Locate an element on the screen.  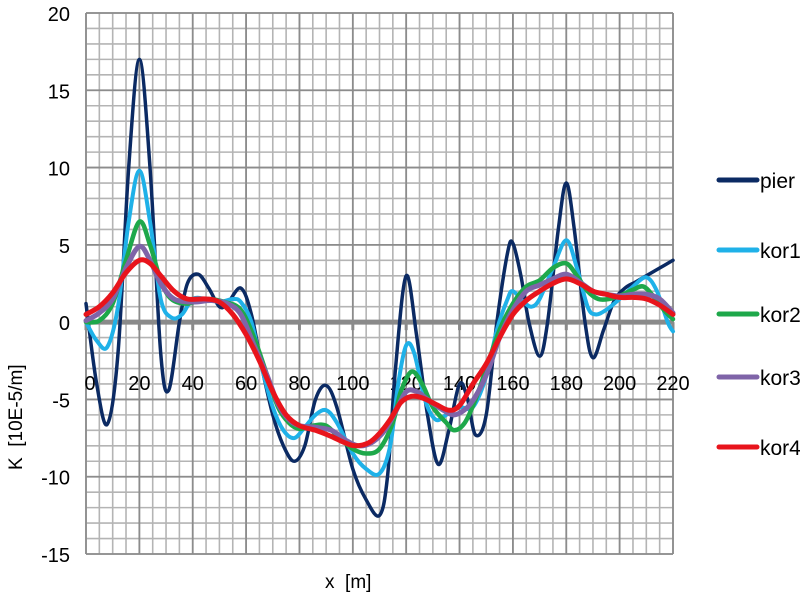
y-tick-label: -10 is located at coordinates (55, 479).